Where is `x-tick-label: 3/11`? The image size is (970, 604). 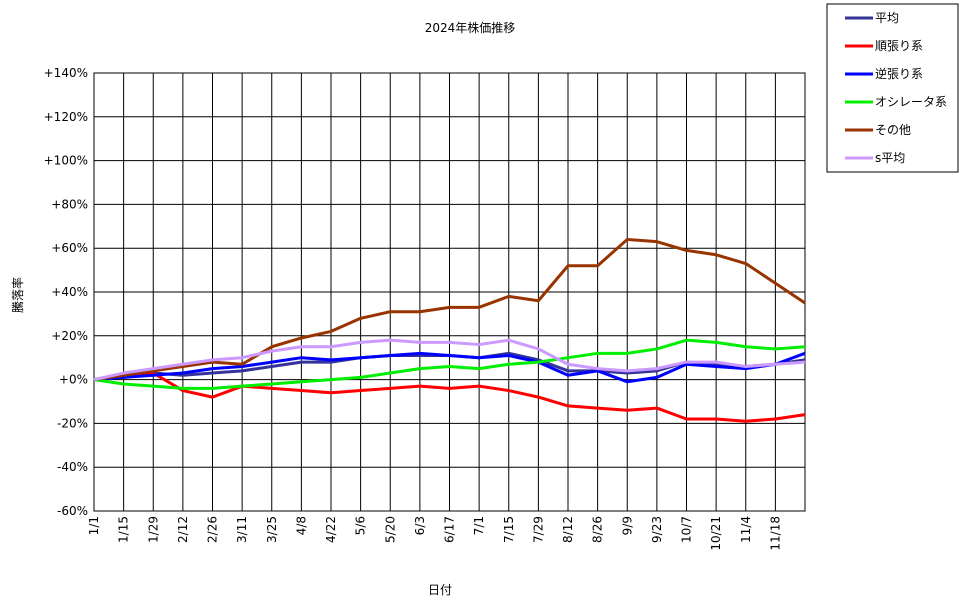 x-tick-label: 3/11 is located at coordinates (242, 529).